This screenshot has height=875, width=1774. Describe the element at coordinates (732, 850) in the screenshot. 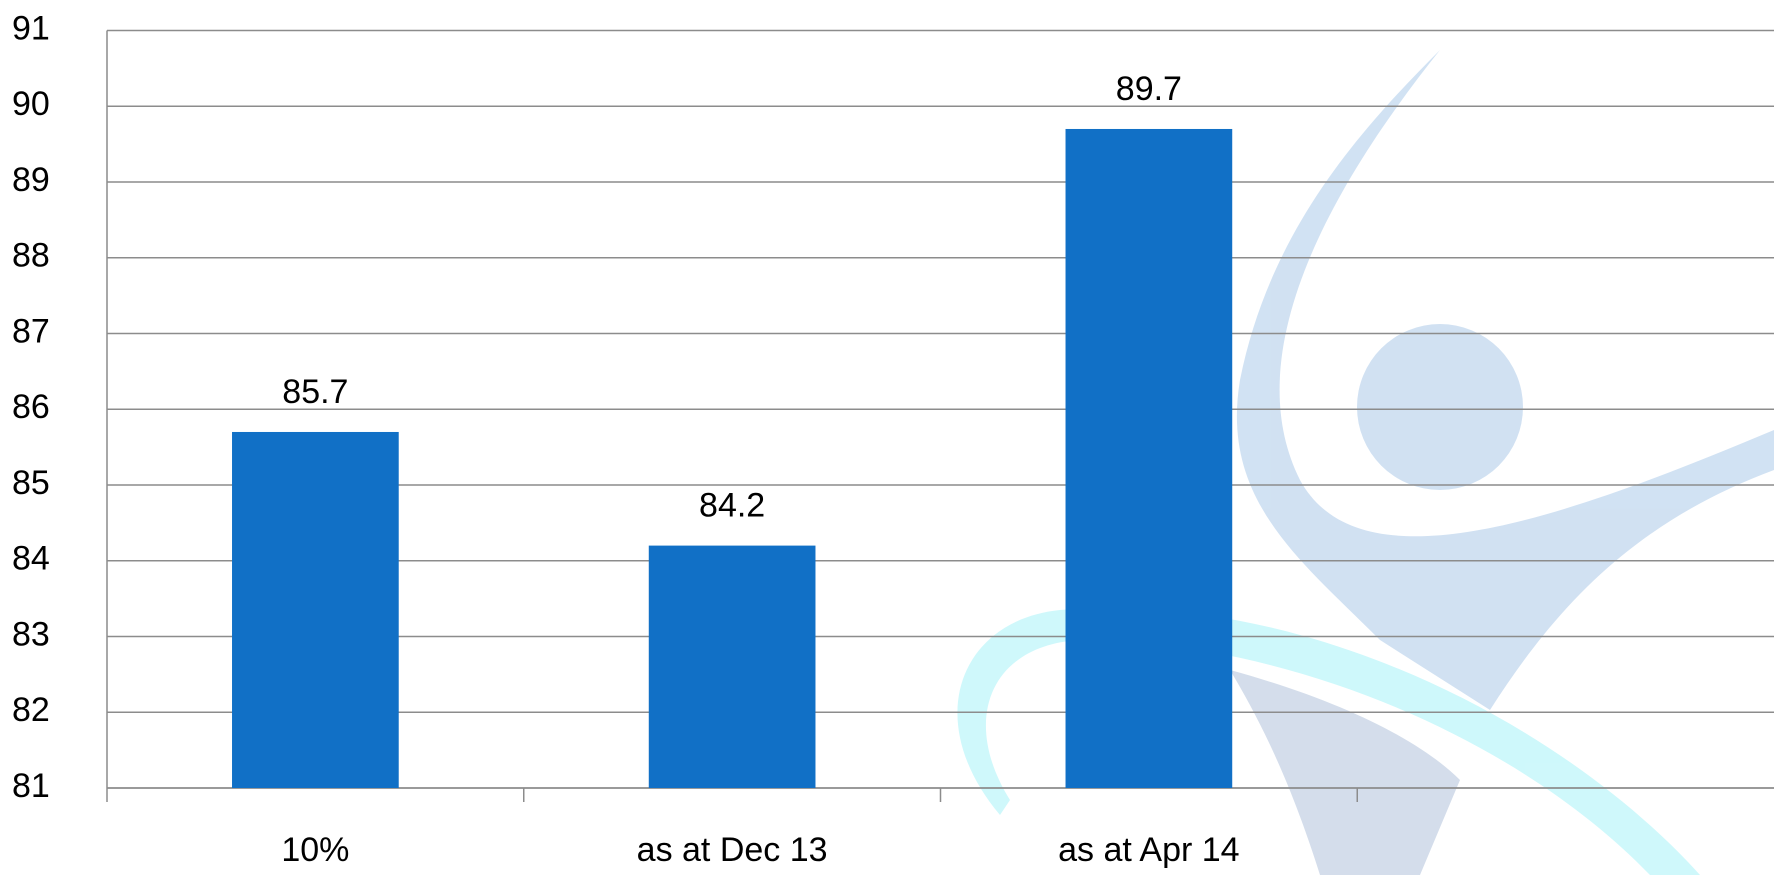

I see `x-tick-label: as at Dec 13` at that location.